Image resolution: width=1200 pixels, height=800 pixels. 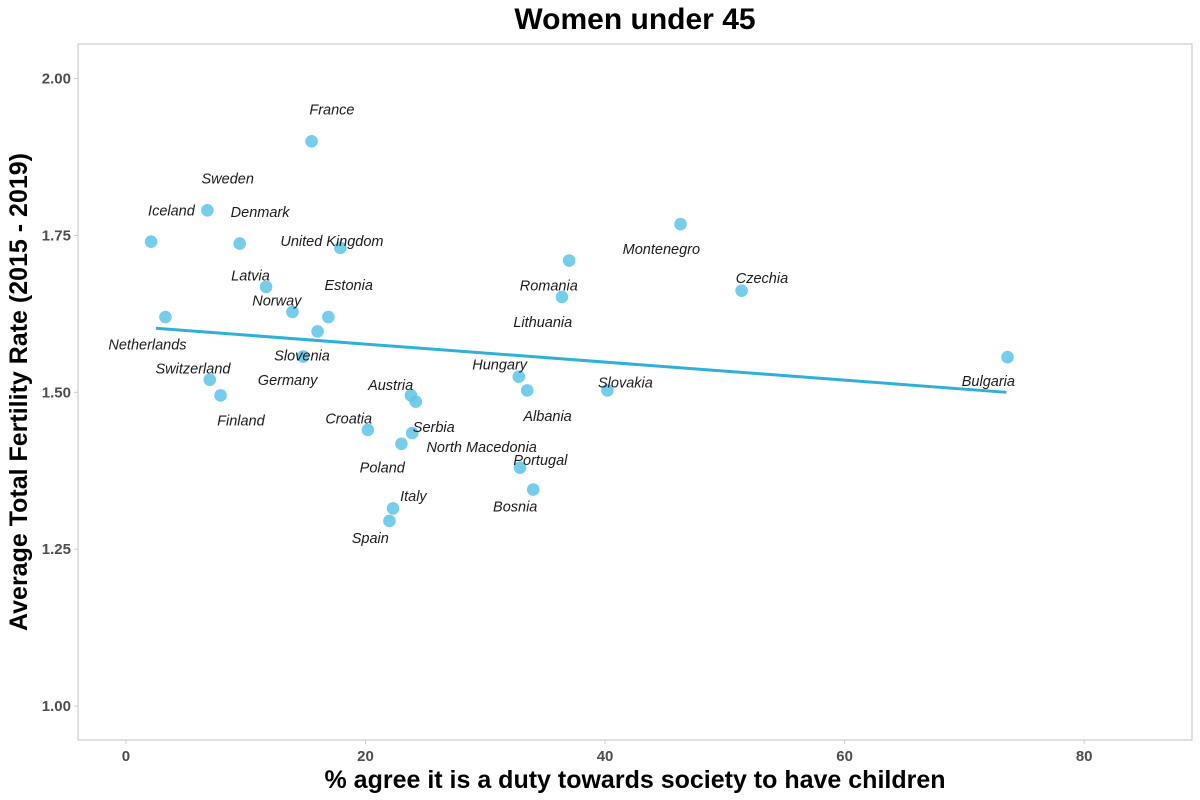 What do you see at coordinates (172, 211) in the screenshot?
I see `label-iceland: Iceland` at bounding box center [172, 211].